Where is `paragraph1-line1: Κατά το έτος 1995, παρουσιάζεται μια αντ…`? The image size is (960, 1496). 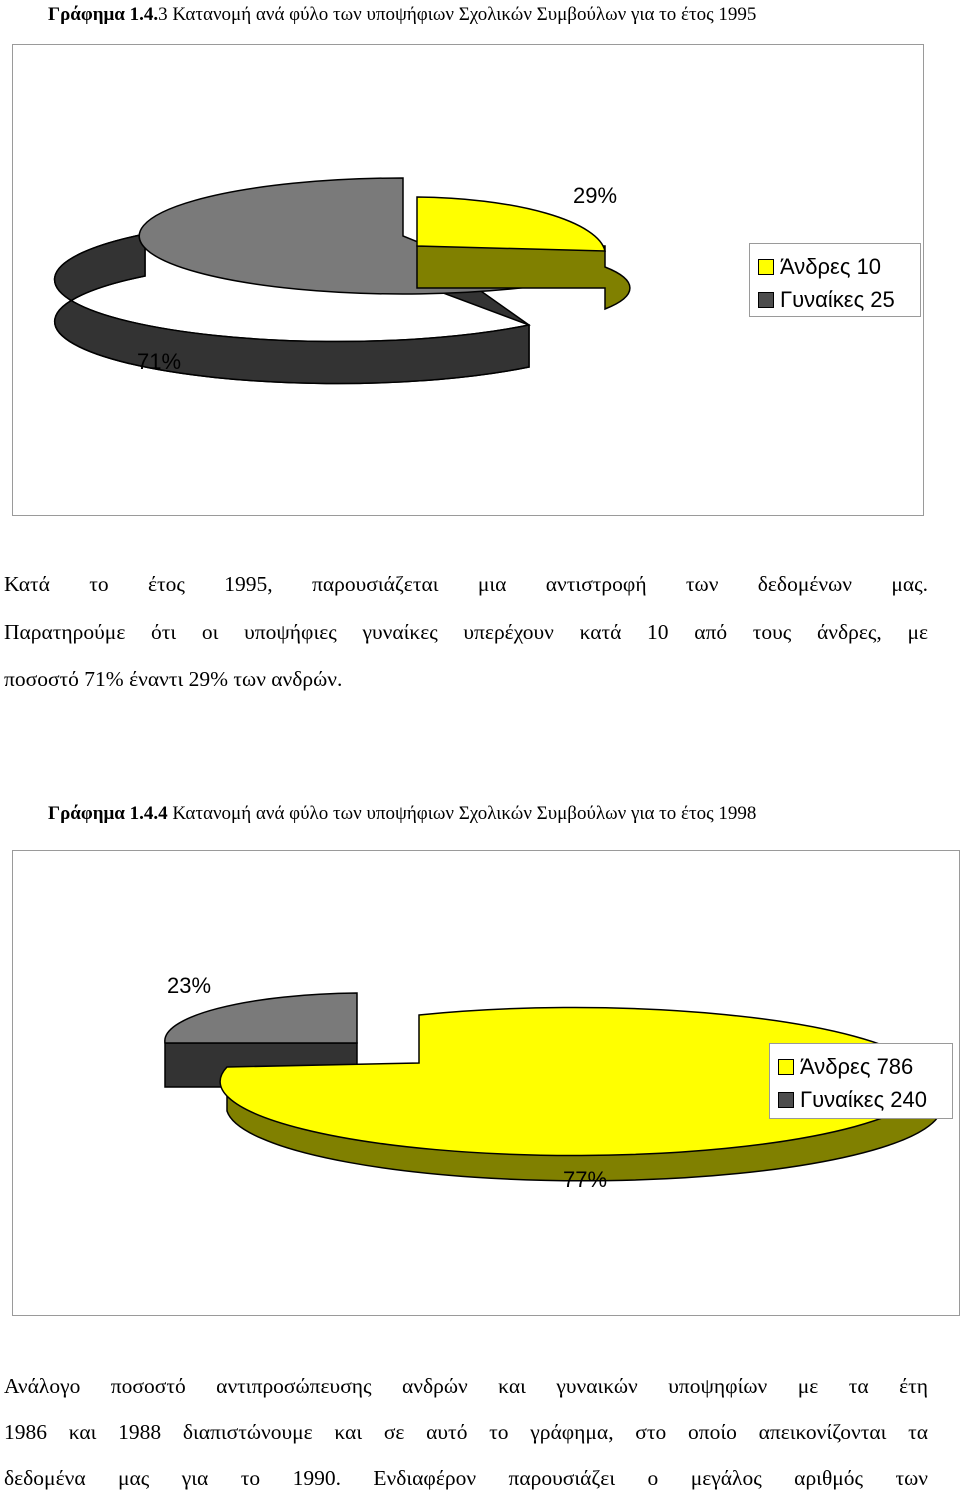 paragraph1-line1: Κατά το έτος 1995, παρουσιάζεται μια αντ… is located at coordinates (466, 584).